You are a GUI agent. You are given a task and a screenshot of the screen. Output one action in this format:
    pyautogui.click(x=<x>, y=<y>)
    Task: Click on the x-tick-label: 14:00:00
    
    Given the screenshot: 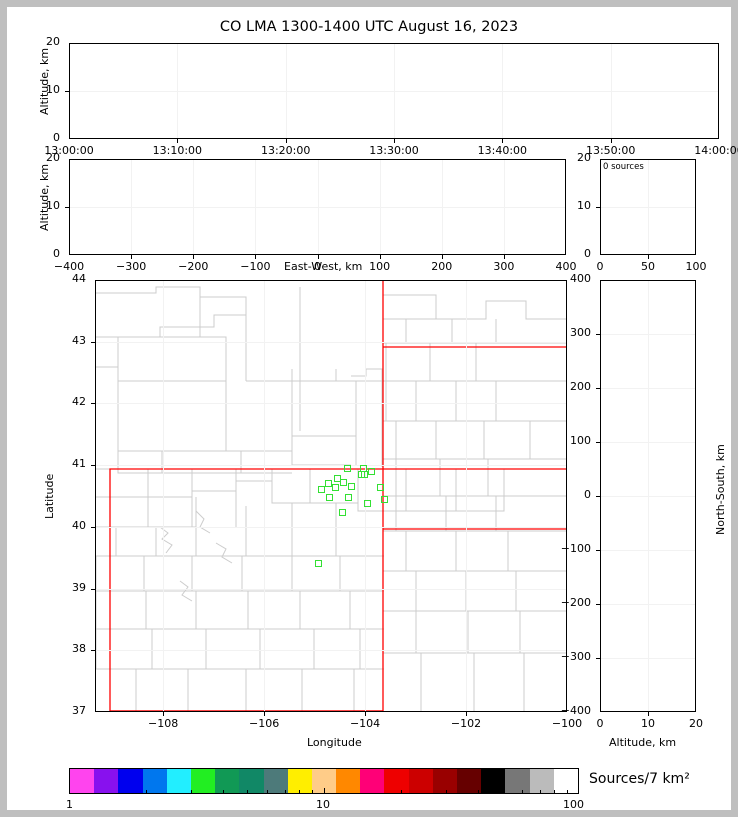 What is the action you would take?
    pyautogui.click(x=716, y=150)
    